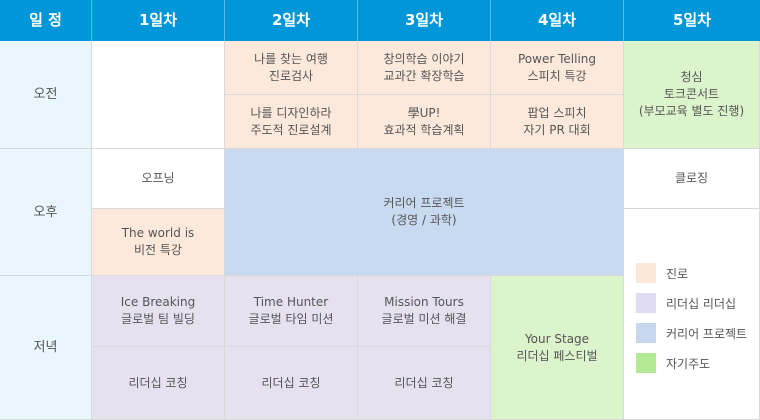  What do you see at coordinates (291, 383) in the screenshot?
I see `d2-evening-coaching: 리더십 코칭` at bounding box center [291, 383].